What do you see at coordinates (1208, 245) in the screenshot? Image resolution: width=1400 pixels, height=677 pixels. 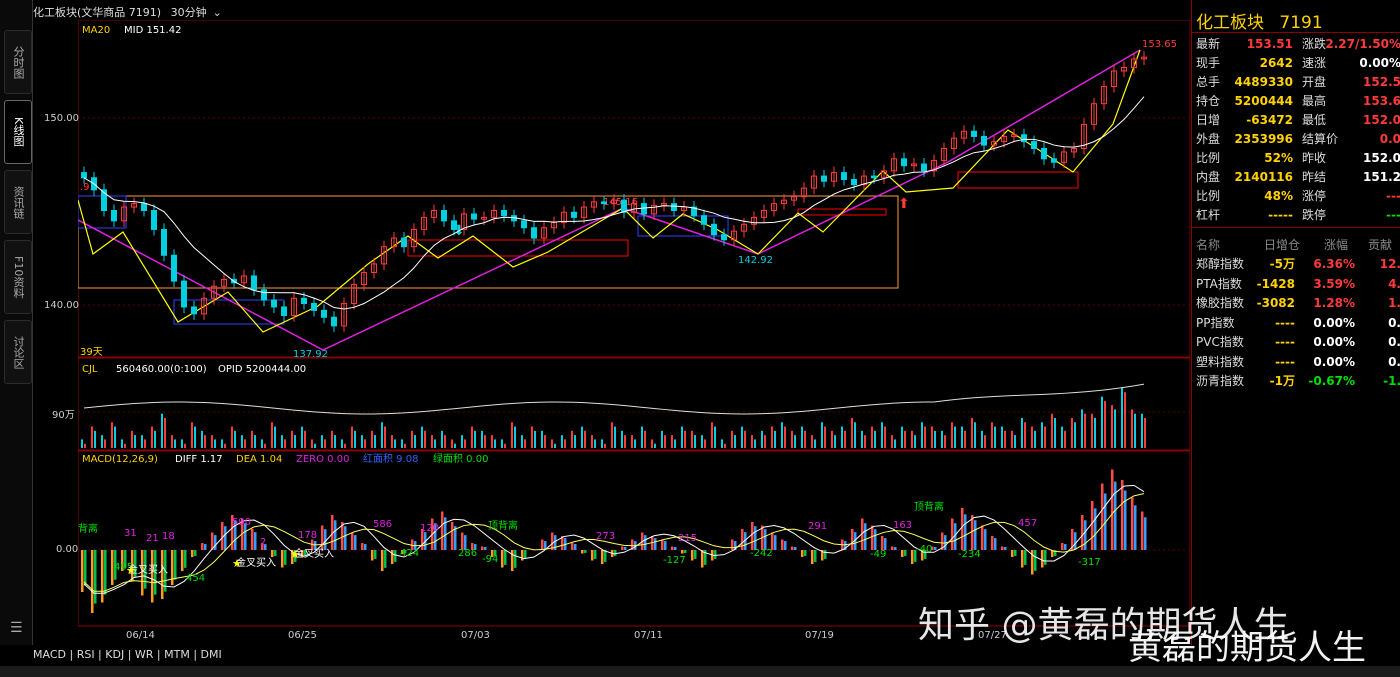 I see `index-header-name: 名称` at bounding box center [1208, 245].